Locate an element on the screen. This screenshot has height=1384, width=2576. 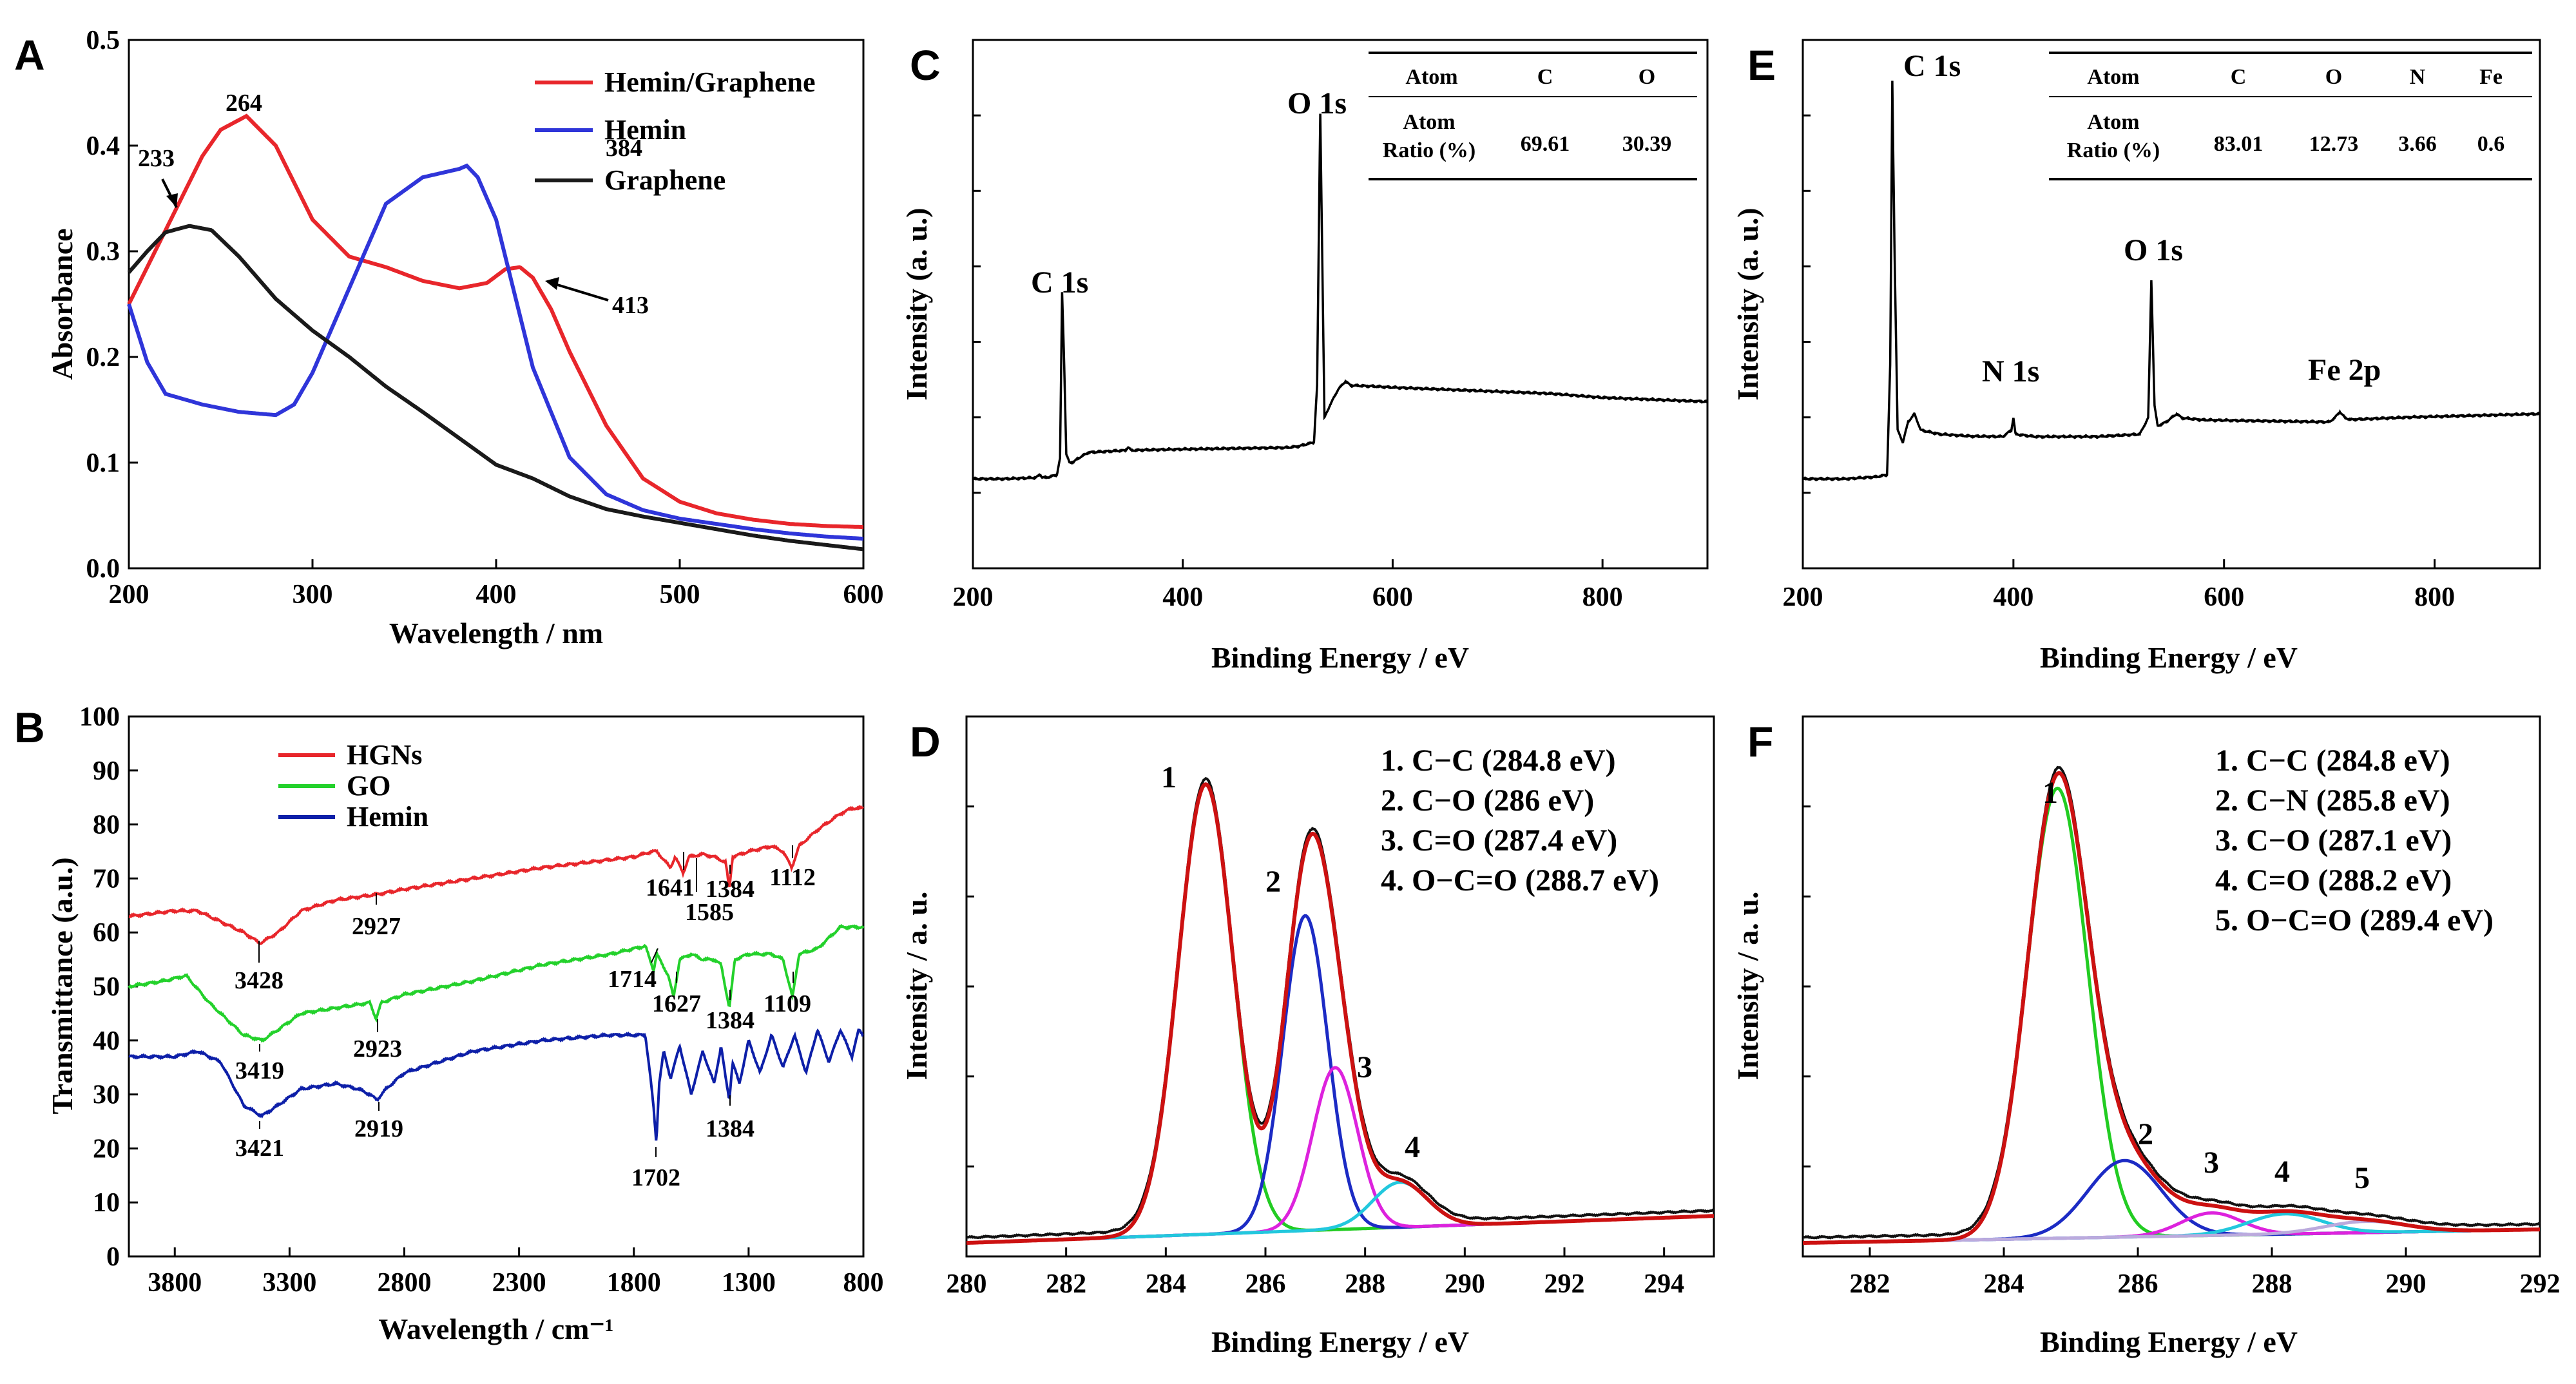
y-axis-label-e: Intensity (a. u.) is located at coordinates (1747, 303).